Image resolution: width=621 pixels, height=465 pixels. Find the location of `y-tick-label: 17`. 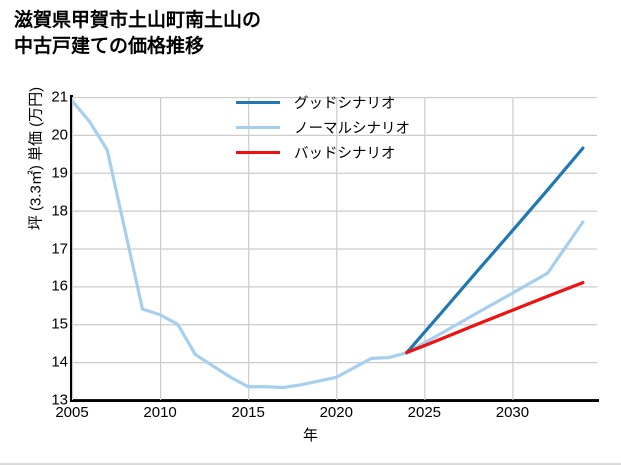

y-tick-label: 17 is located at coordinates (59, 248).